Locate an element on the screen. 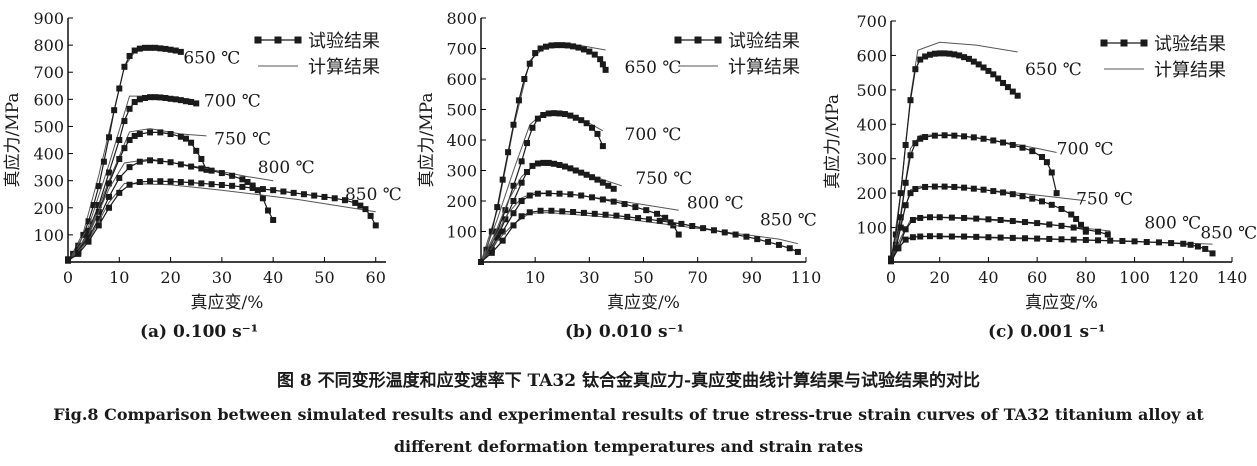 This screenshot has width=1257, height=466. legend-calculation-label: 计算结果 is located at coordinates (344, 67).